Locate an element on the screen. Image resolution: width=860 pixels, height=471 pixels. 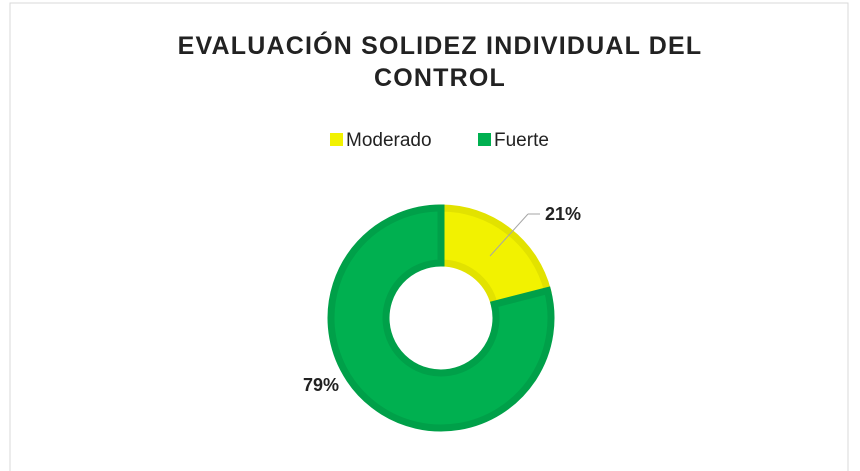
data-label: 21% is located at coordinates (563, 214).